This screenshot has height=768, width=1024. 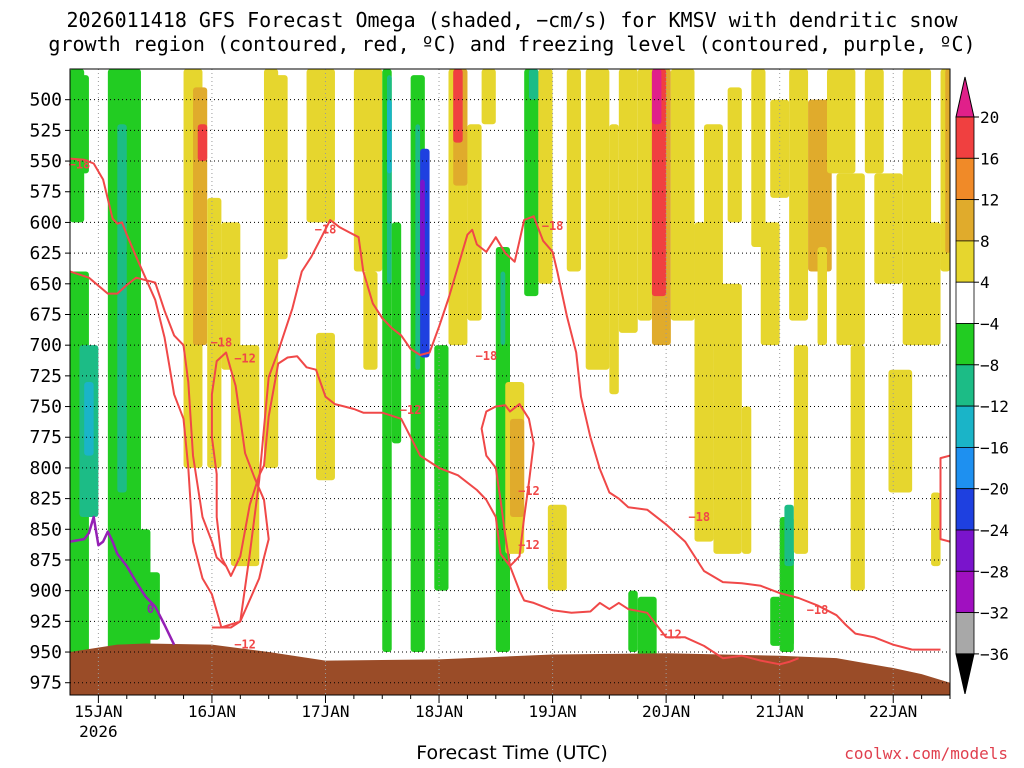 What do you see at coordinates (45, 437) in the screenshot?
I see `y-tick-label-775: 775` at bounding box center [45, 437].